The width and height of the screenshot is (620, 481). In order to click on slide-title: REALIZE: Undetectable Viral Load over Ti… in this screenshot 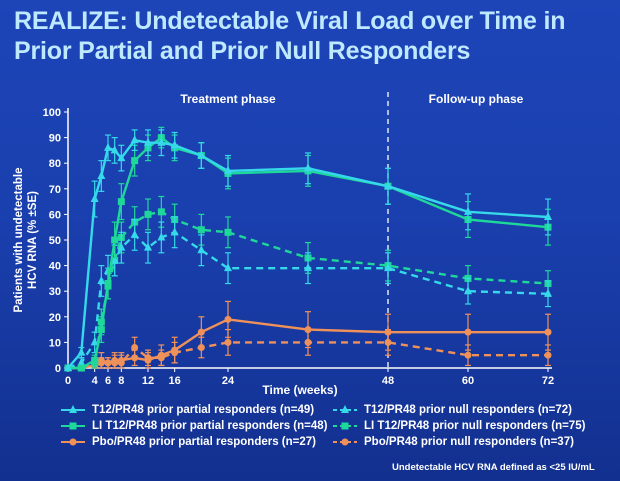, I will do `click(314, 36)`.